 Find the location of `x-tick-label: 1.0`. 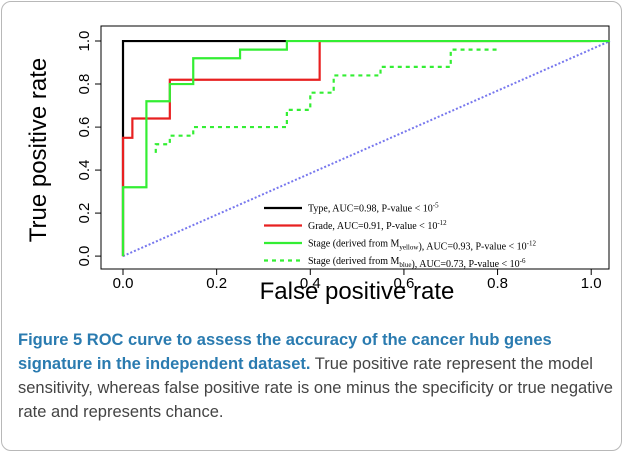

x-tick-label: 1.0 is located at coordinates (591, 283).